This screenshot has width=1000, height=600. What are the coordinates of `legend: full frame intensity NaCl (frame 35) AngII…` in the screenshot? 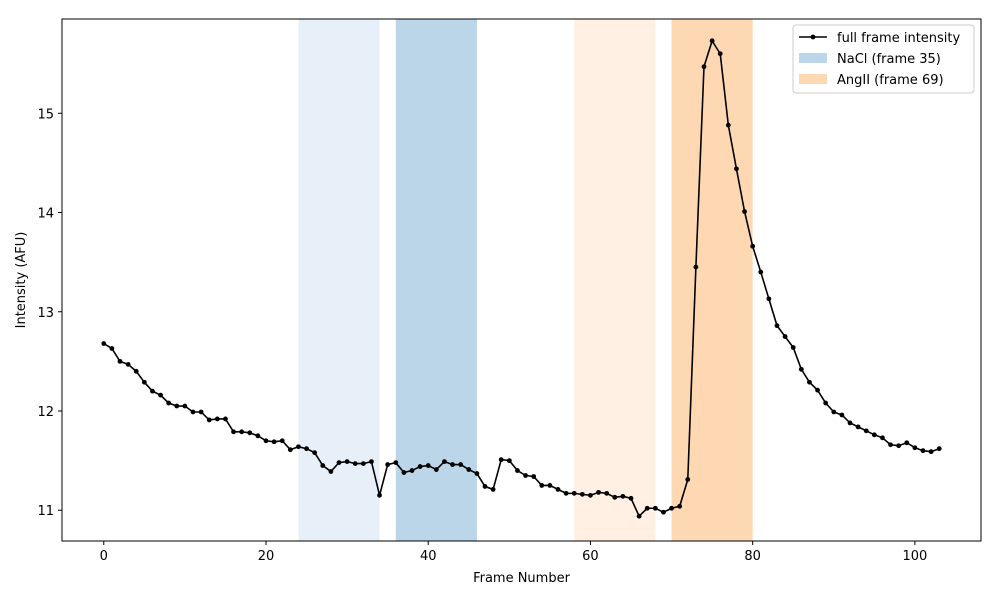 It's located at (883, 59).